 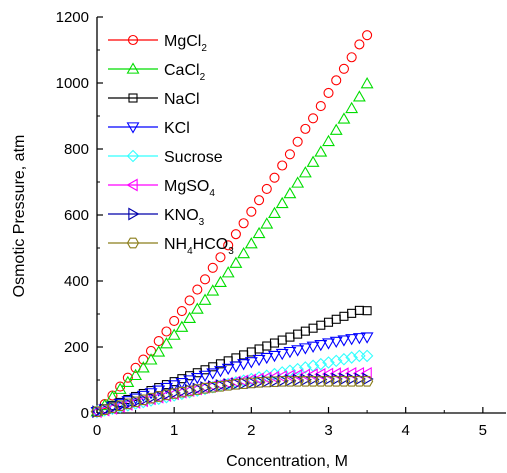 I want to click on x-tick-label: 5, so click(x=483, y=430).